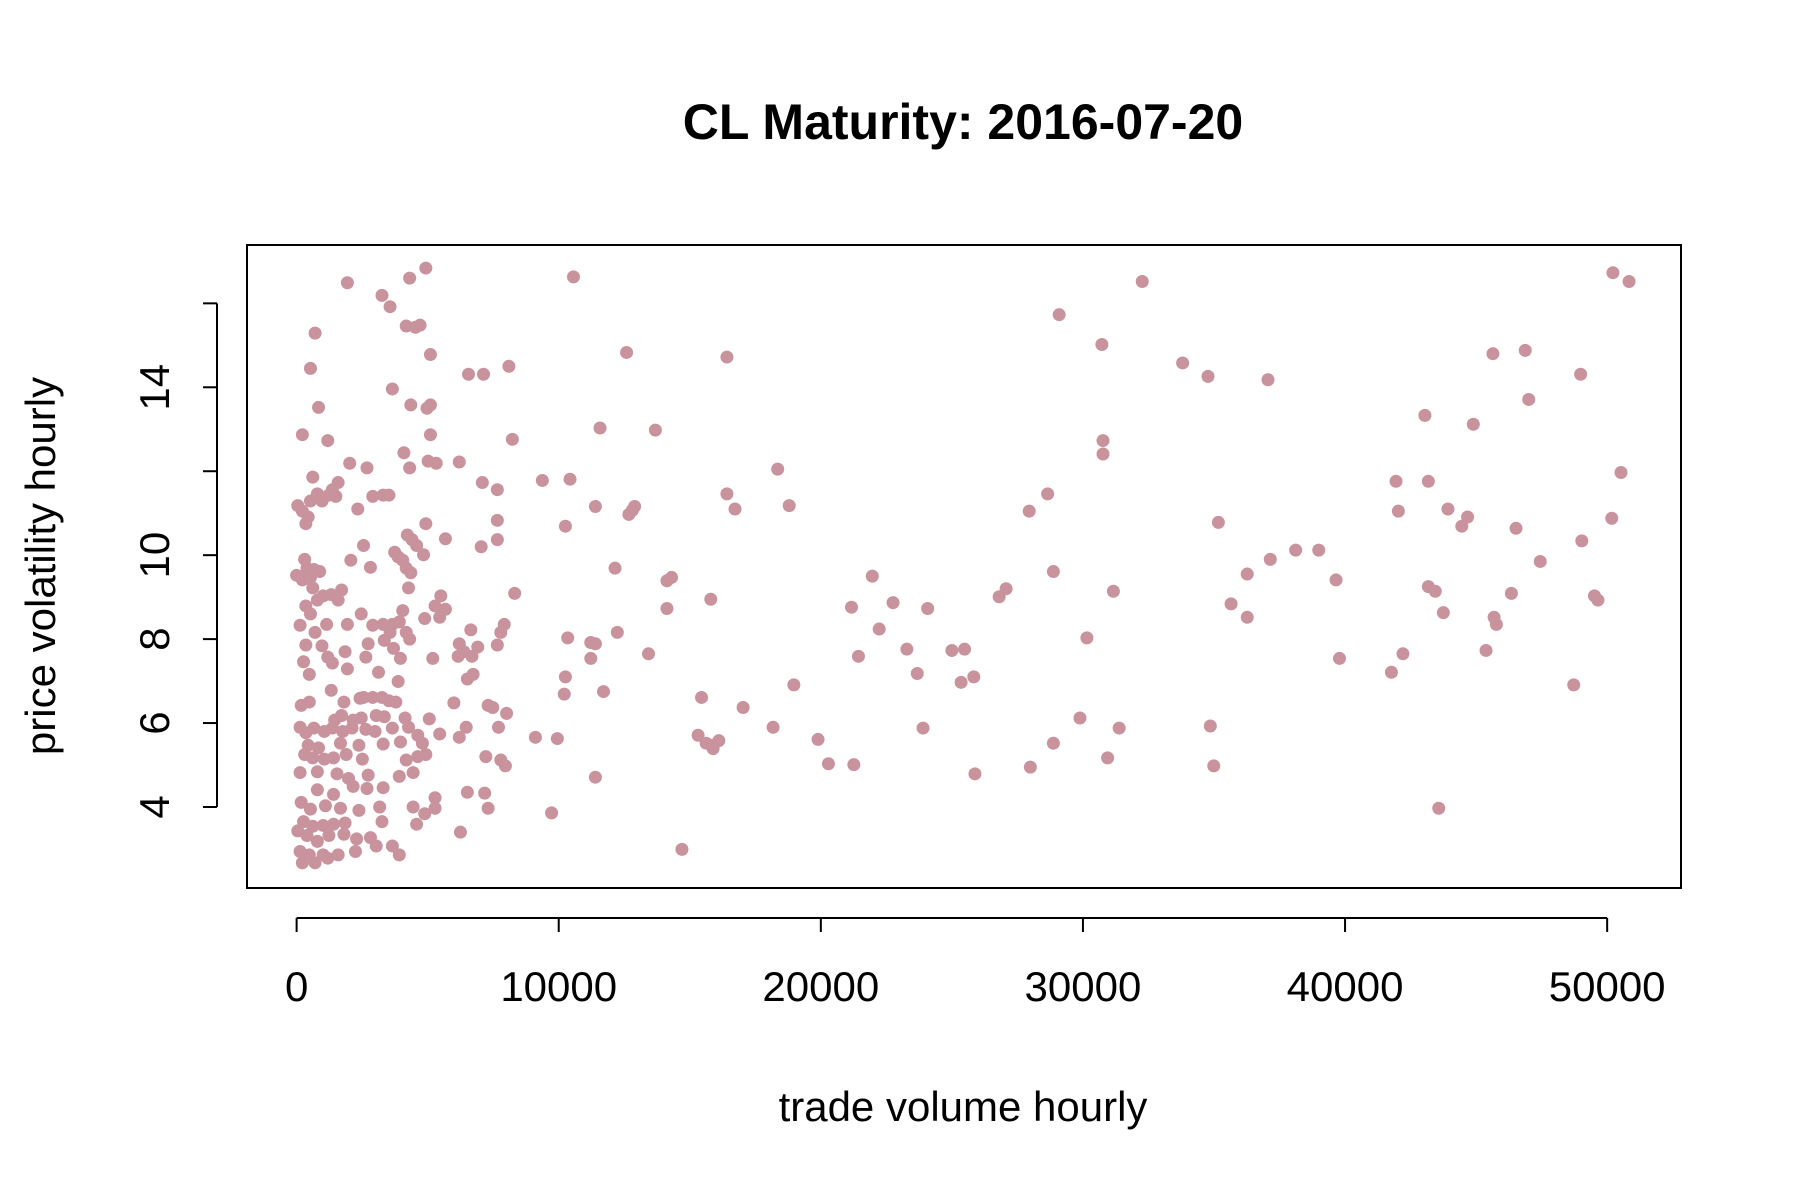 Image resolution: width=1800 pixels, height=1200 pixels. I want to click on chart-title: CL Maturity: 2016-07-20, so click(963, 122).